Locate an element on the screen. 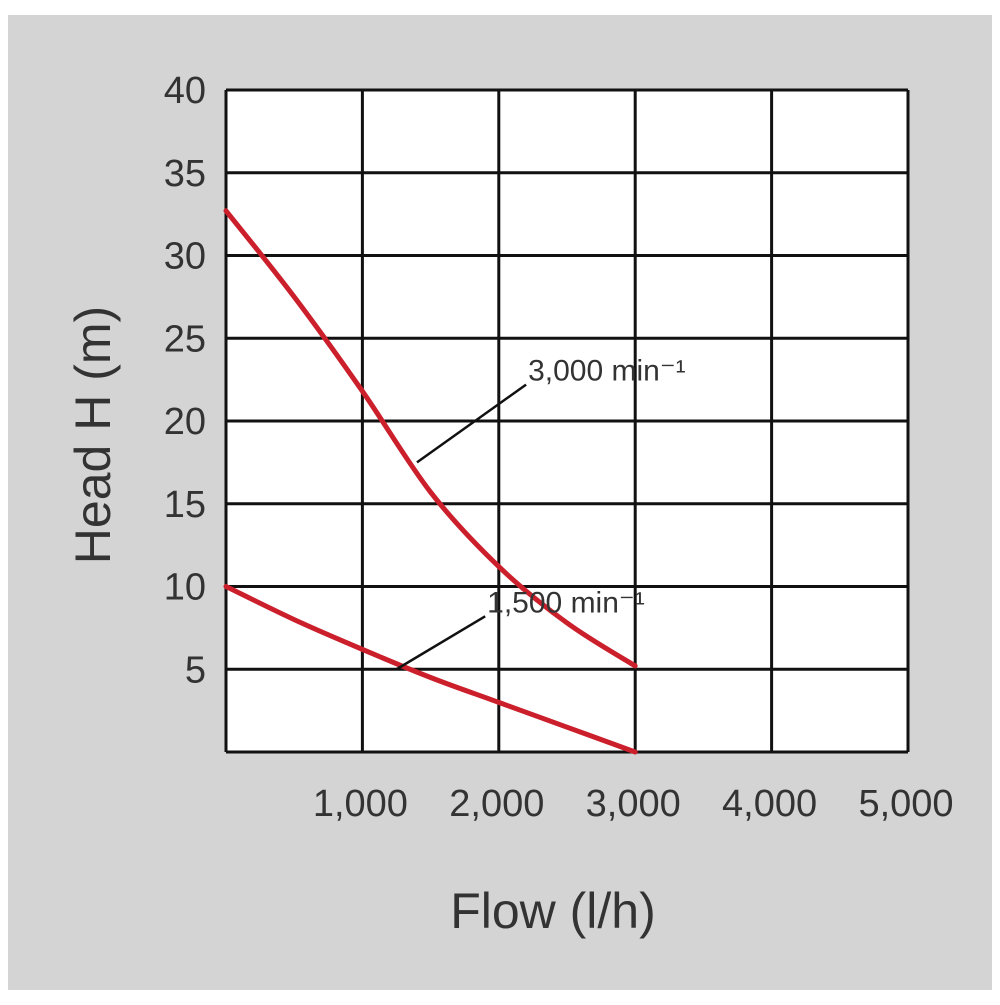  annotation-label-2: 1,500 min⁻¹ is located at coordinates (566, 602).